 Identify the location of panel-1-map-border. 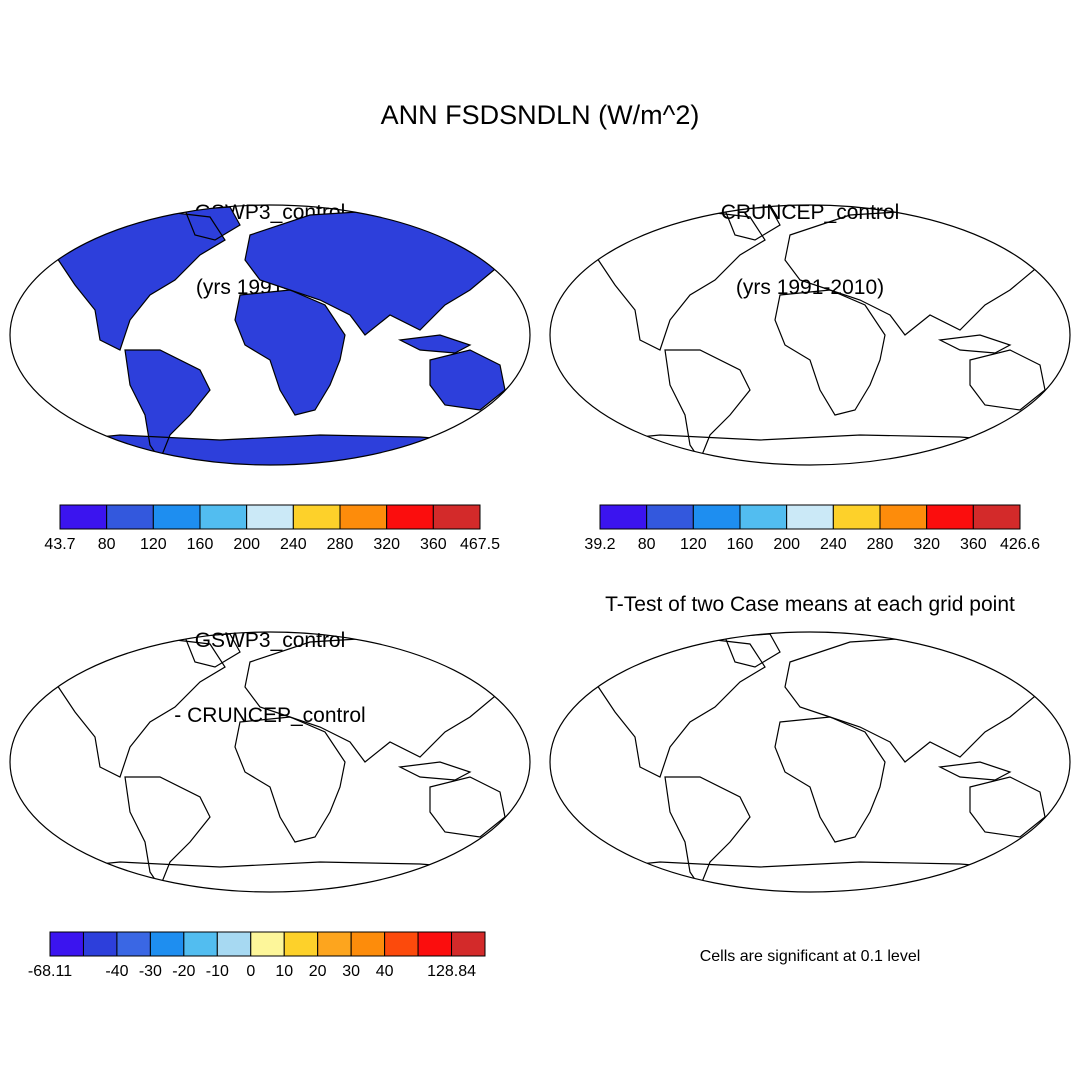
(270, 335).